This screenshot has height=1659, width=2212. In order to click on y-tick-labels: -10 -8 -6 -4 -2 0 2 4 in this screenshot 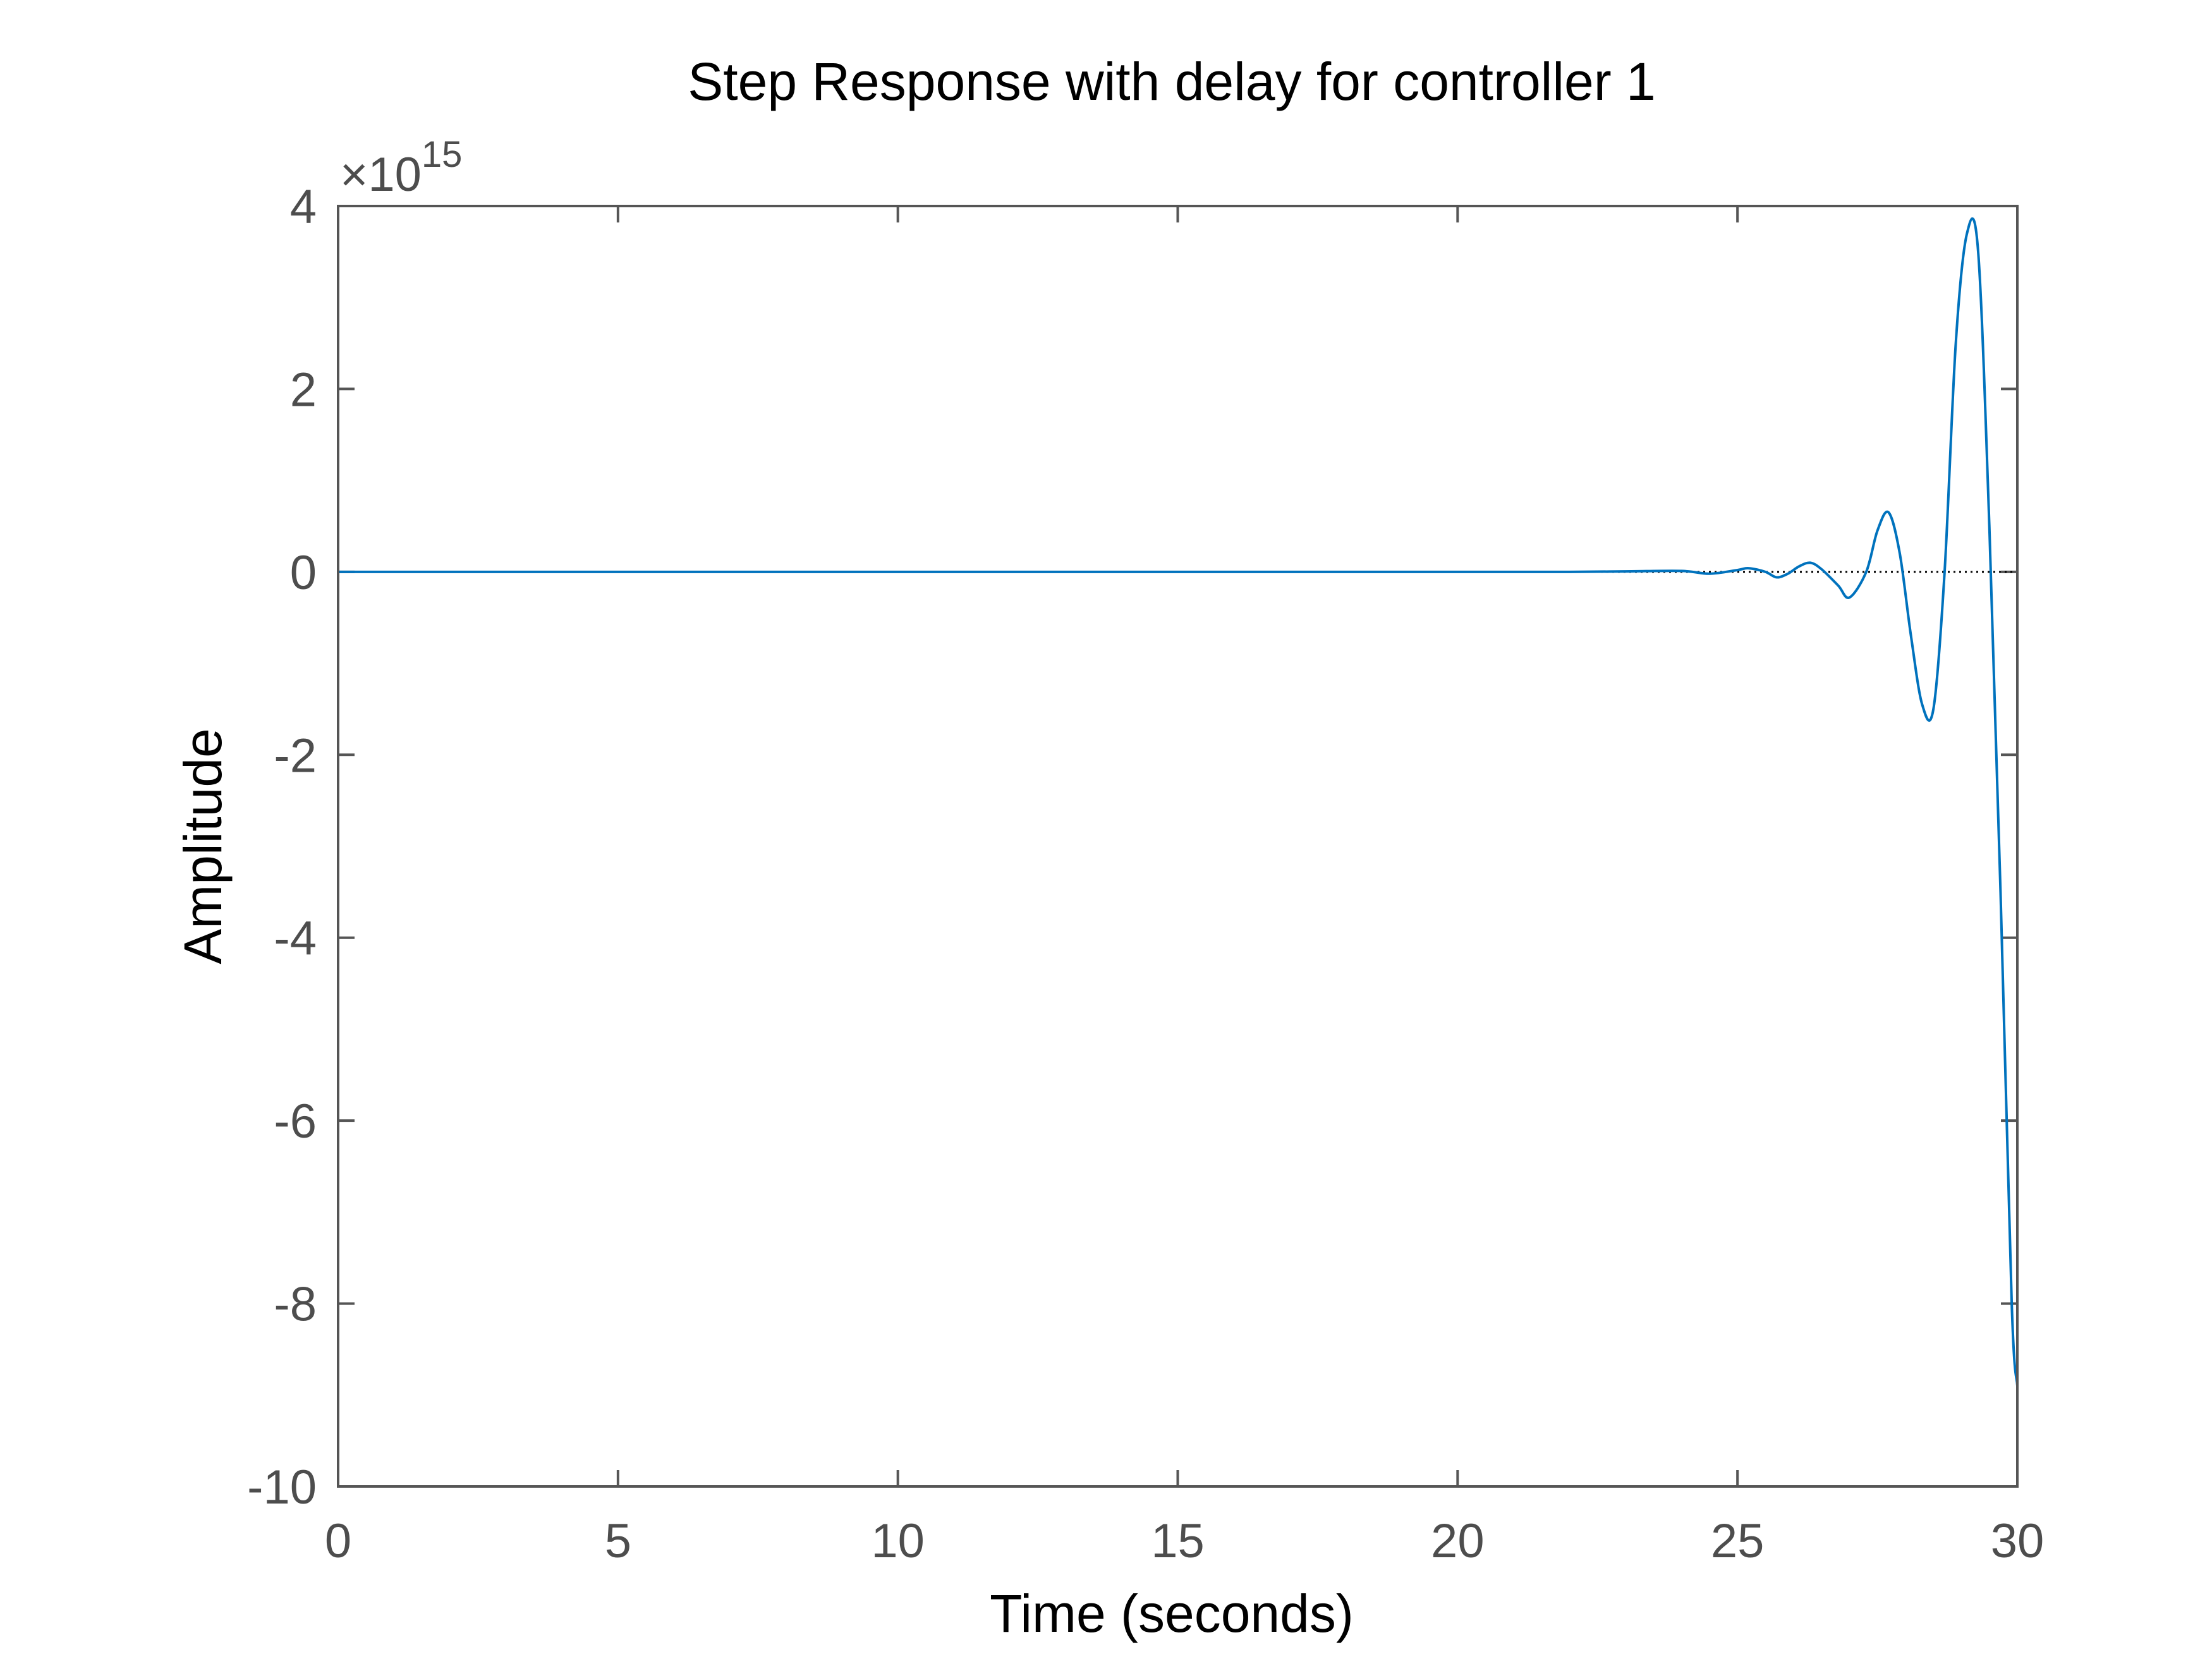, I will do `click(282, 847)`.